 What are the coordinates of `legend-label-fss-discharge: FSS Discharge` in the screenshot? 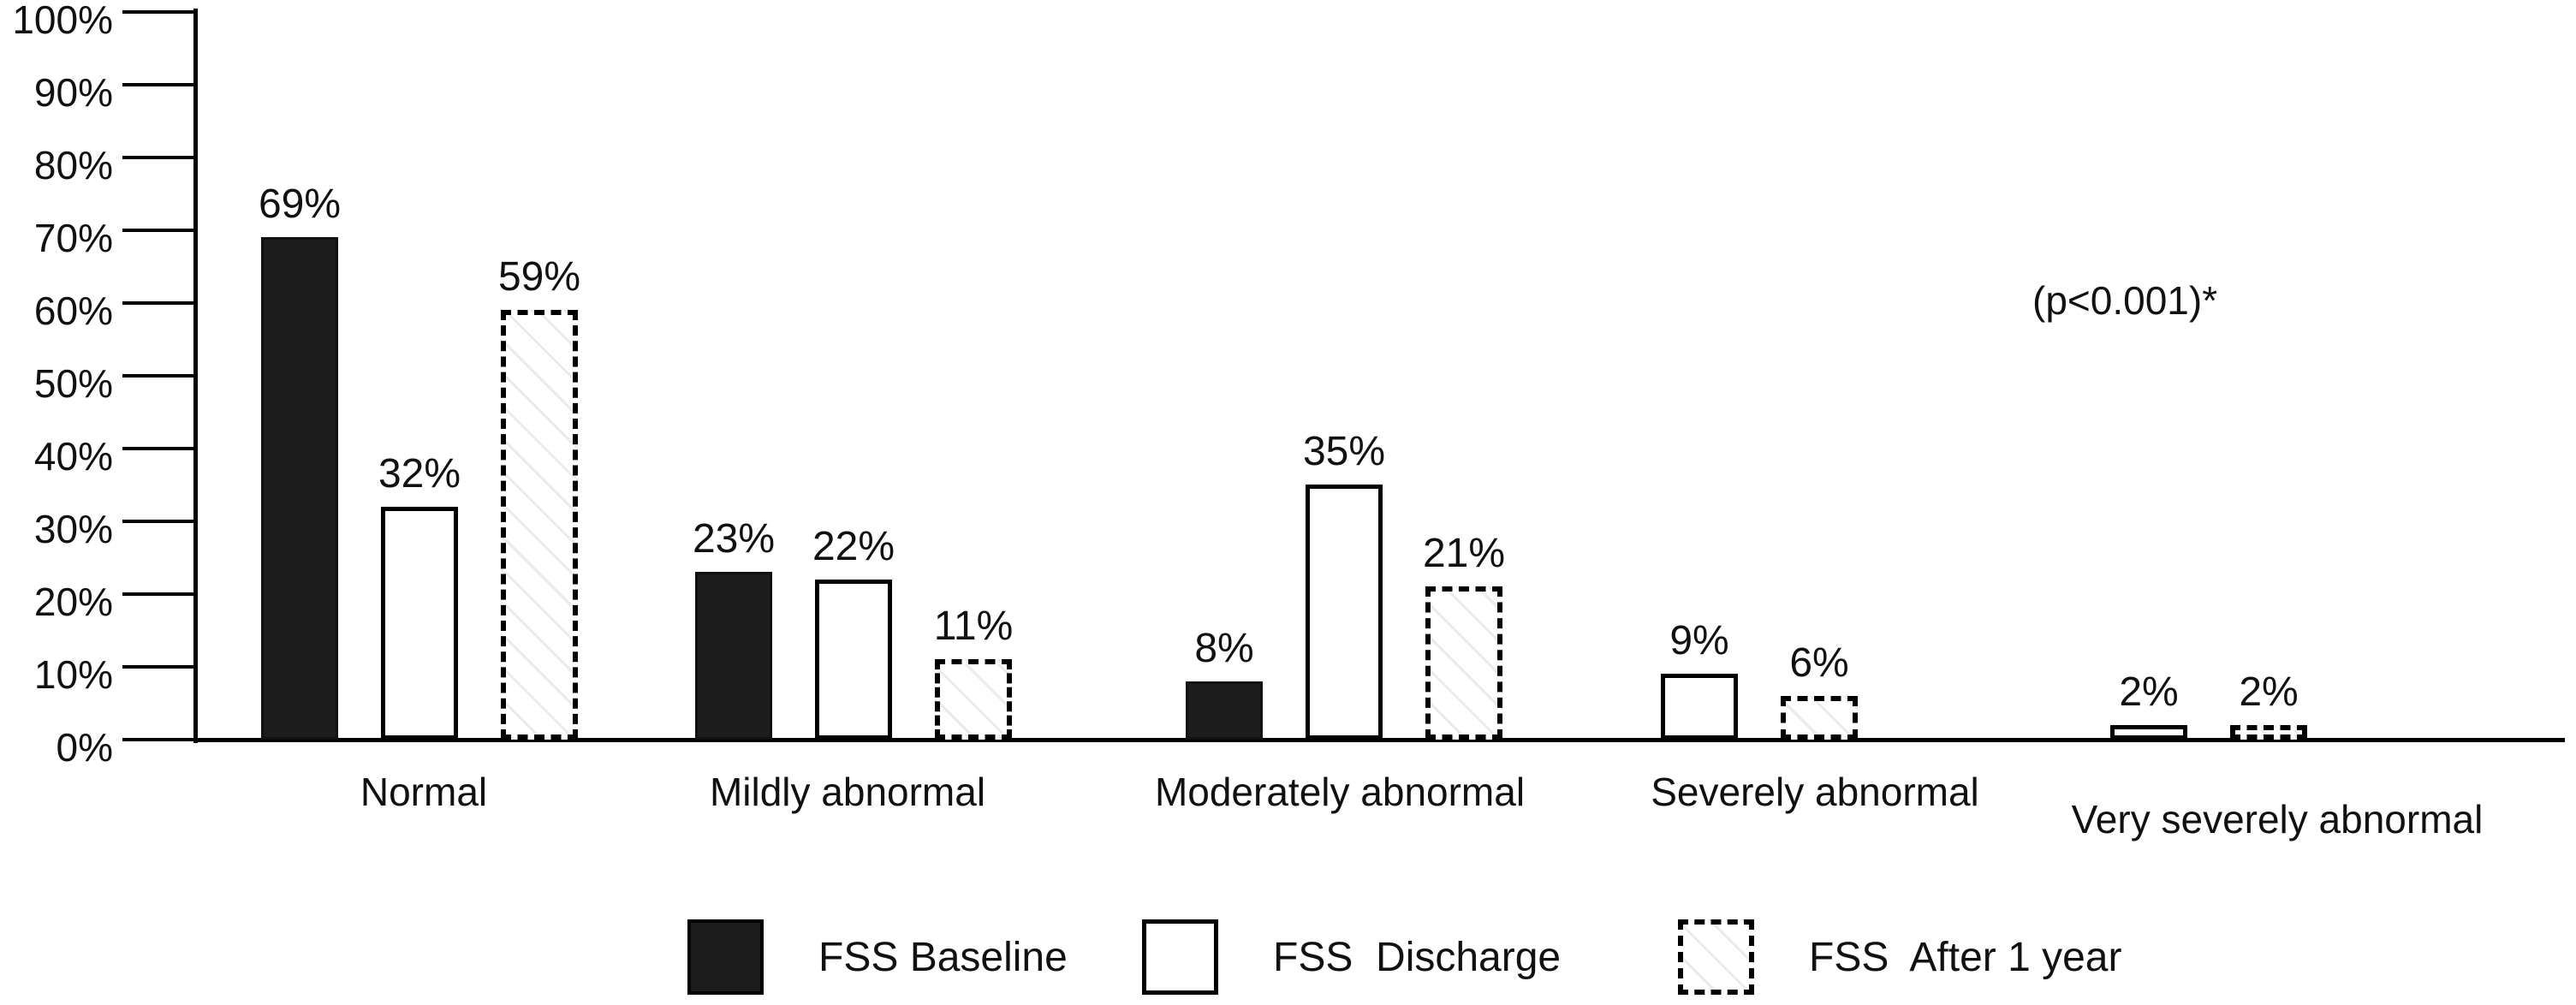 It's located at (1418, 957).